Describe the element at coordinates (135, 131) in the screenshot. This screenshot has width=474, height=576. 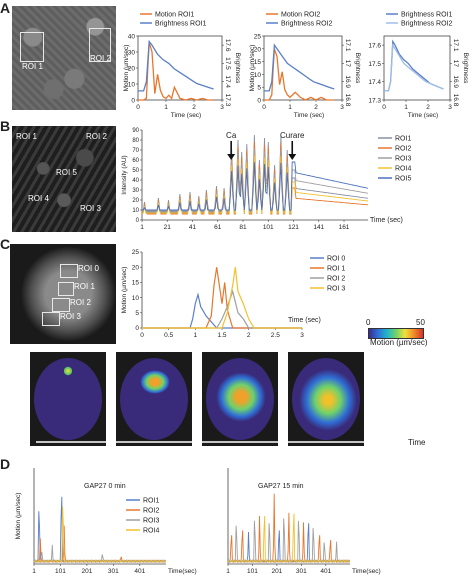
I see `y-tick-label: 90` at that location.